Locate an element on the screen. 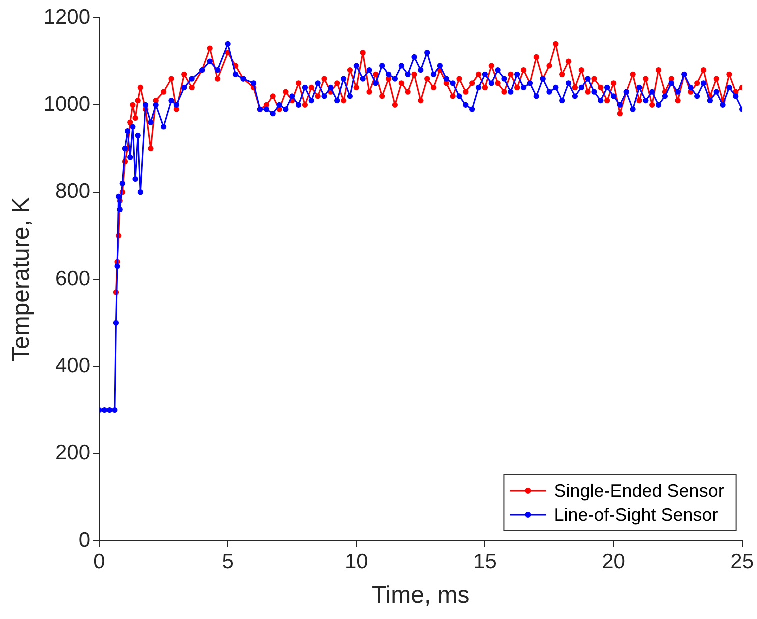  x-tick-label: 20 is located at coordinates (614, 562).